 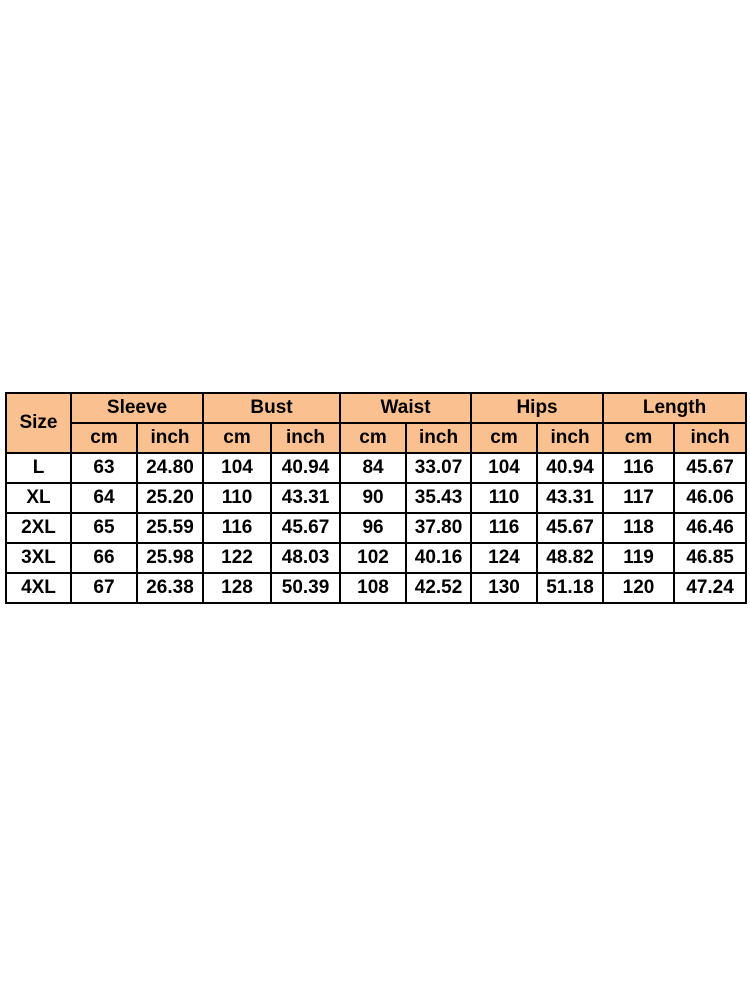 I want to click on value-cell: 25.59, so click(x=170, y=528).